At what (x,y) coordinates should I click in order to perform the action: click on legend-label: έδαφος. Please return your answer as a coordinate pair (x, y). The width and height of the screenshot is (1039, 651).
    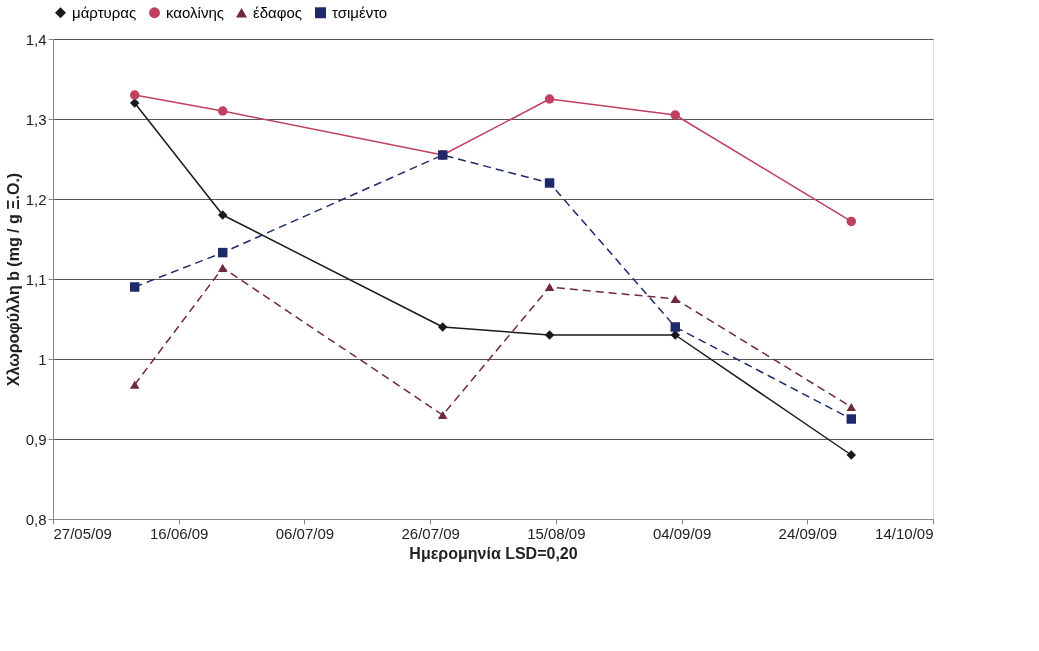
    Looking at the image, I should click on (278, 12).